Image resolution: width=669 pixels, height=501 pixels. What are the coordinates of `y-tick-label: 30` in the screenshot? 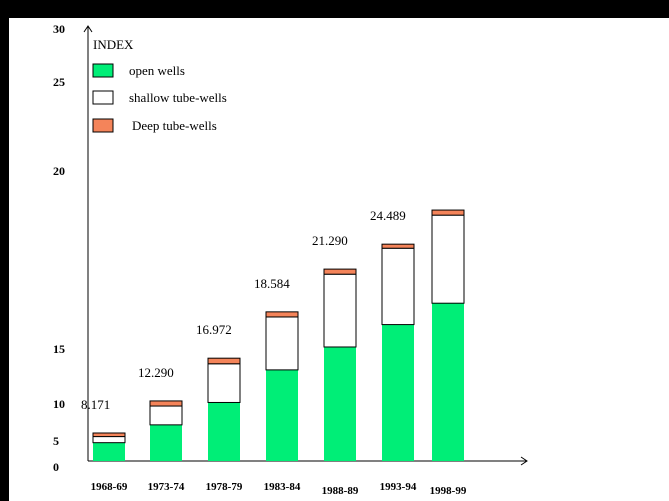 It's located at (59, 29).